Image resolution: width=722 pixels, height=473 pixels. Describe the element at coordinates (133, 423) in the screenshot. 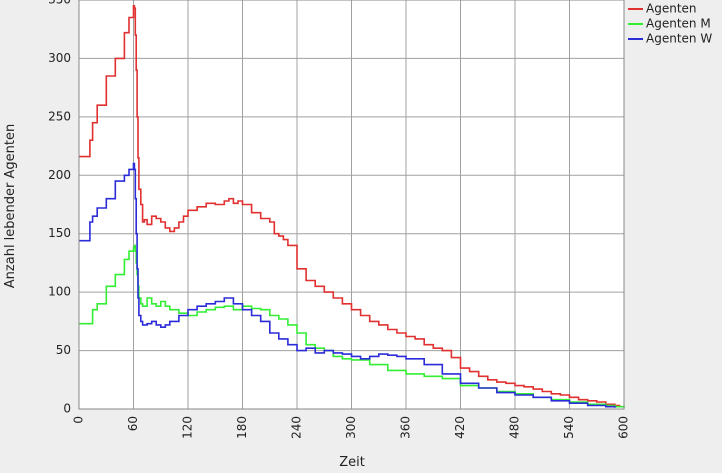

I see `x-tick-label: 60` at that location.